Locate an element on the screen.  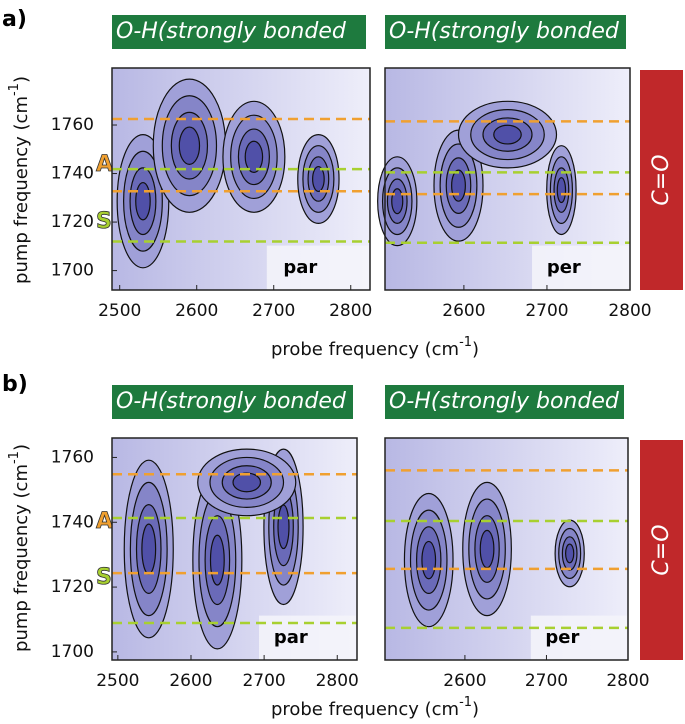
panel-label: b) is located at coordinates (15, 384).